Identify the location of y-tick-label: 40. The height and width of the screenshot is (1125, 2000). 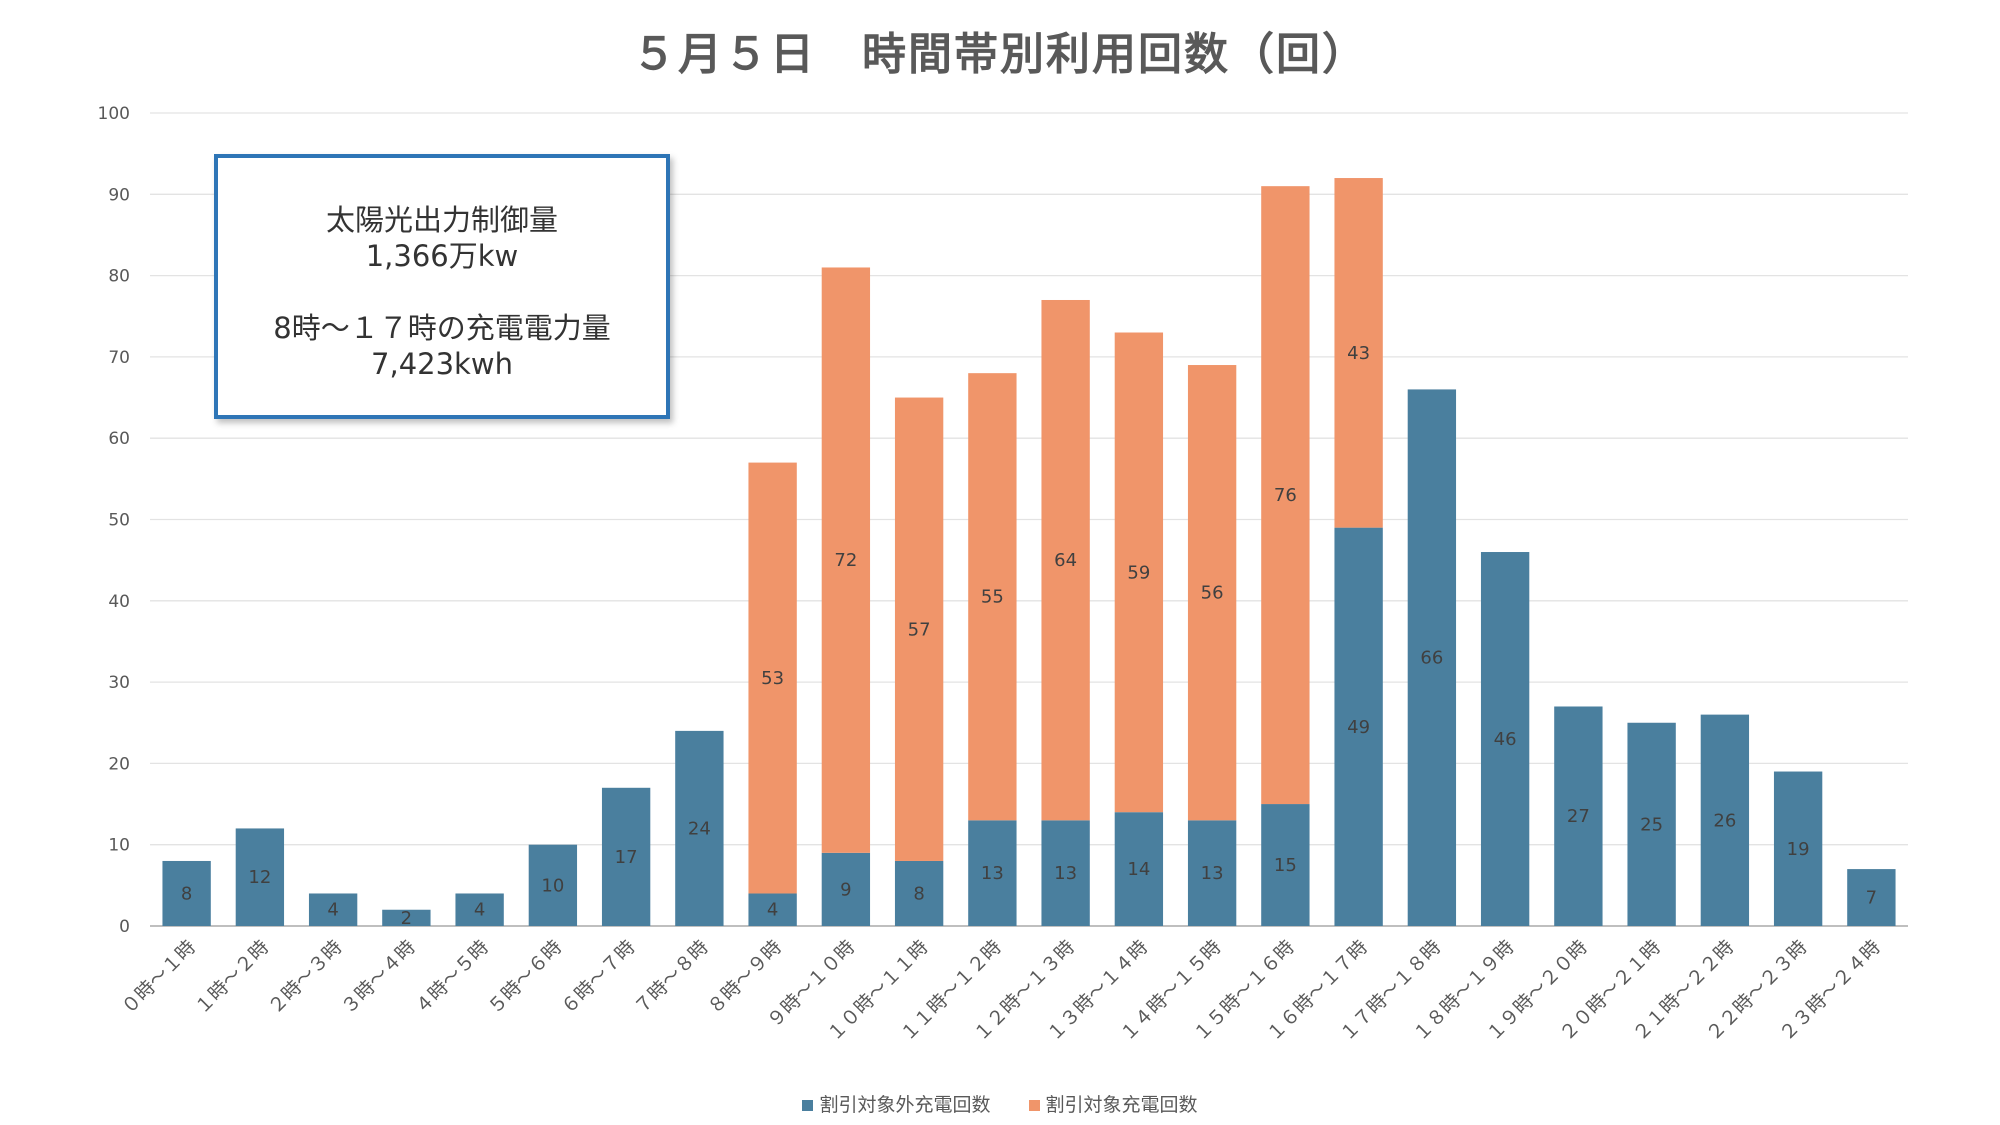
(119, 602).